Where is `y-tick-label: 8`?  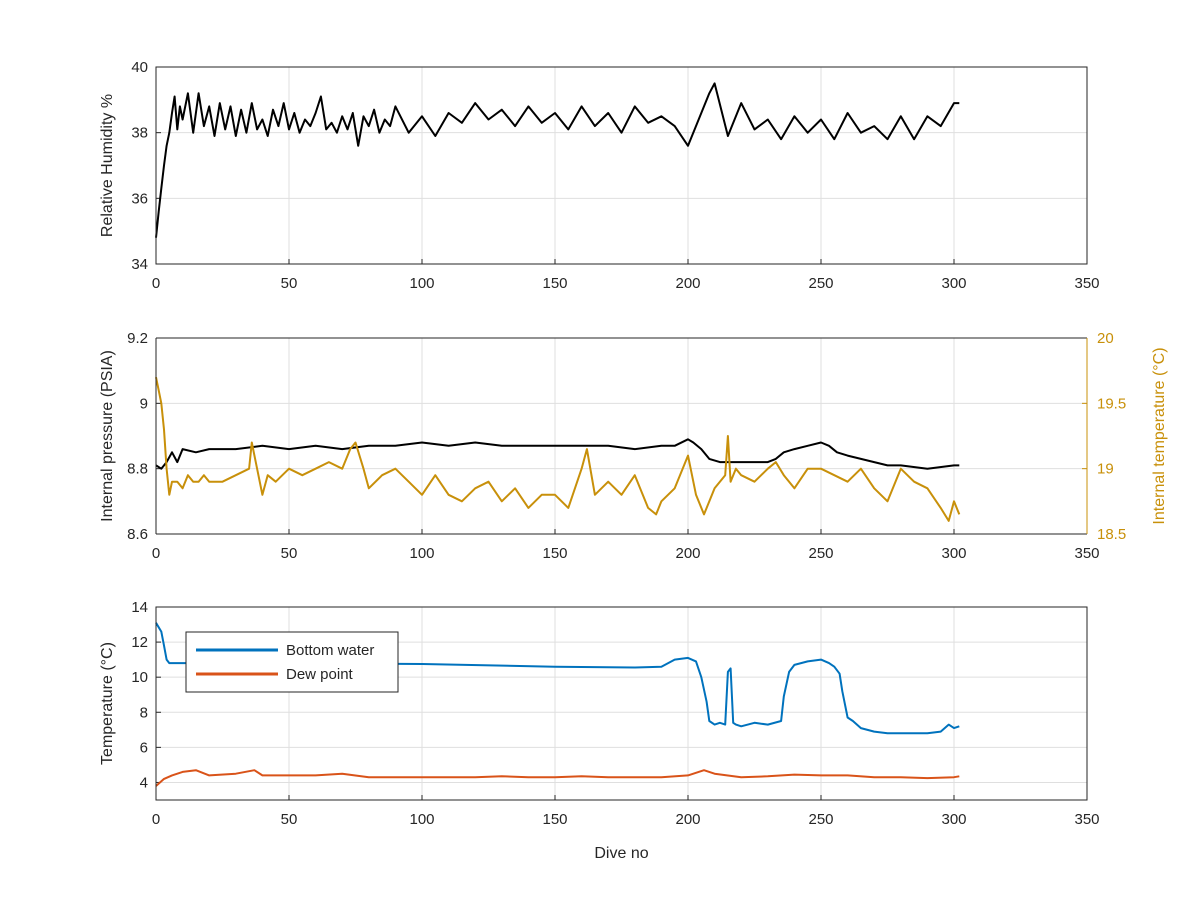 y-tick-label: 8 is located at coordinates (144, 712).